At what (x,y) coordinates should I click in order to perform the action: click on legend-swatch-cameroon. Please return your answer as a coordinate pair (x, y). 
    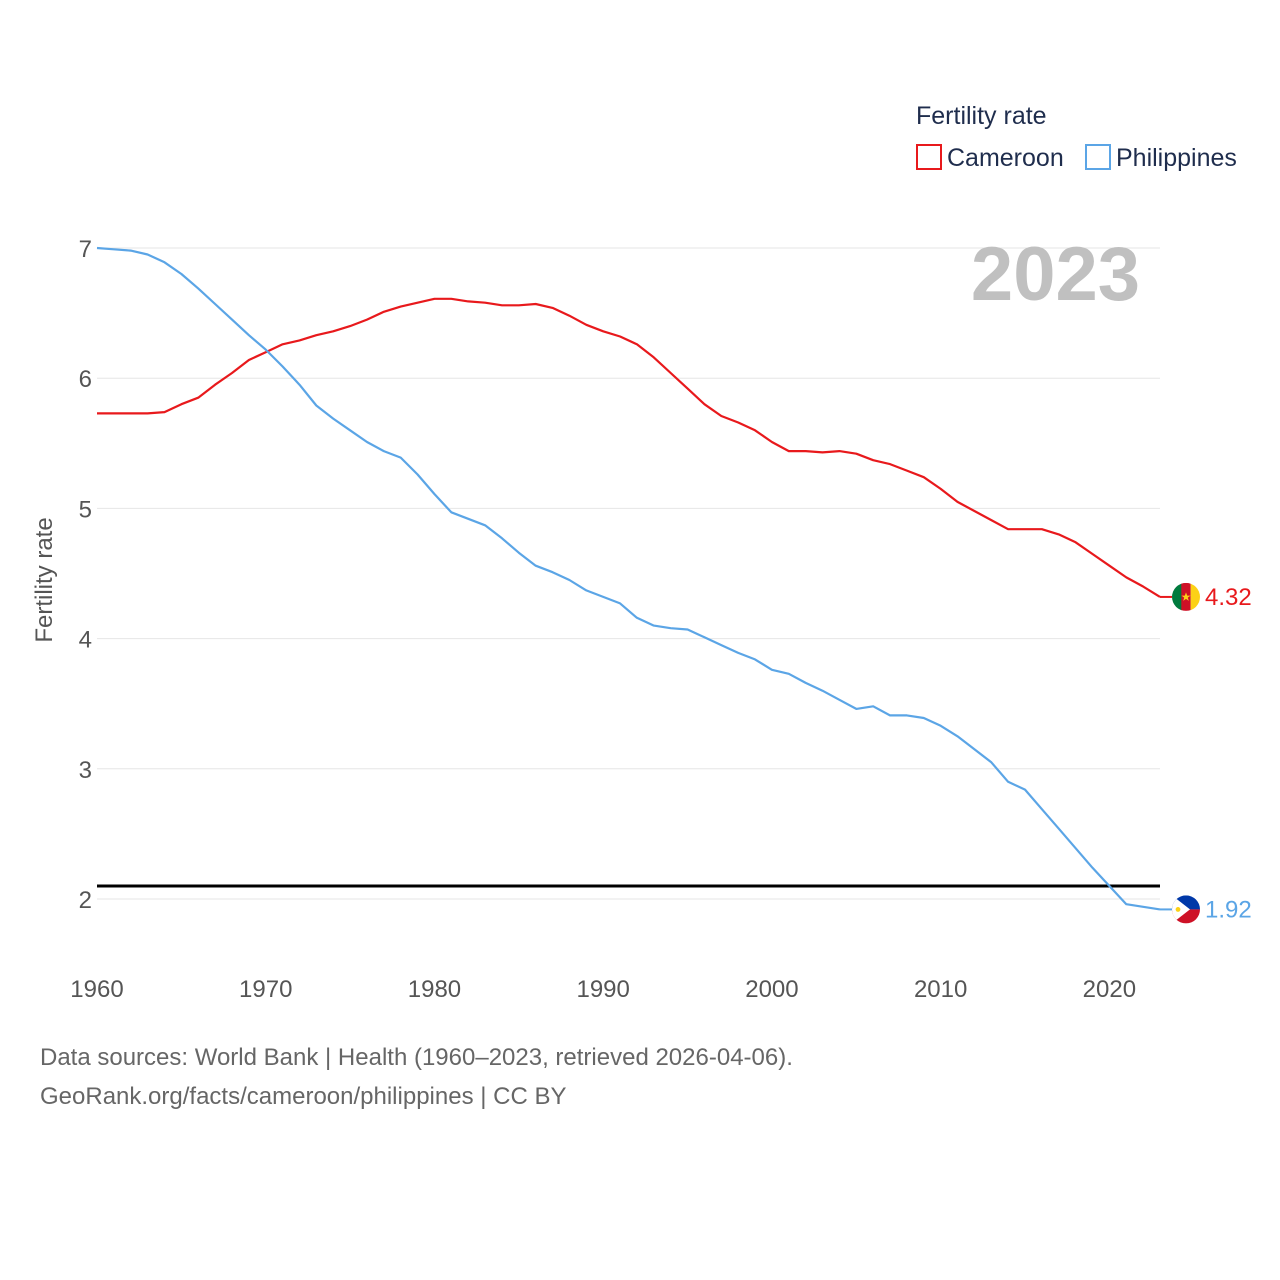
    Looking at the image, I should click on (929, 157).